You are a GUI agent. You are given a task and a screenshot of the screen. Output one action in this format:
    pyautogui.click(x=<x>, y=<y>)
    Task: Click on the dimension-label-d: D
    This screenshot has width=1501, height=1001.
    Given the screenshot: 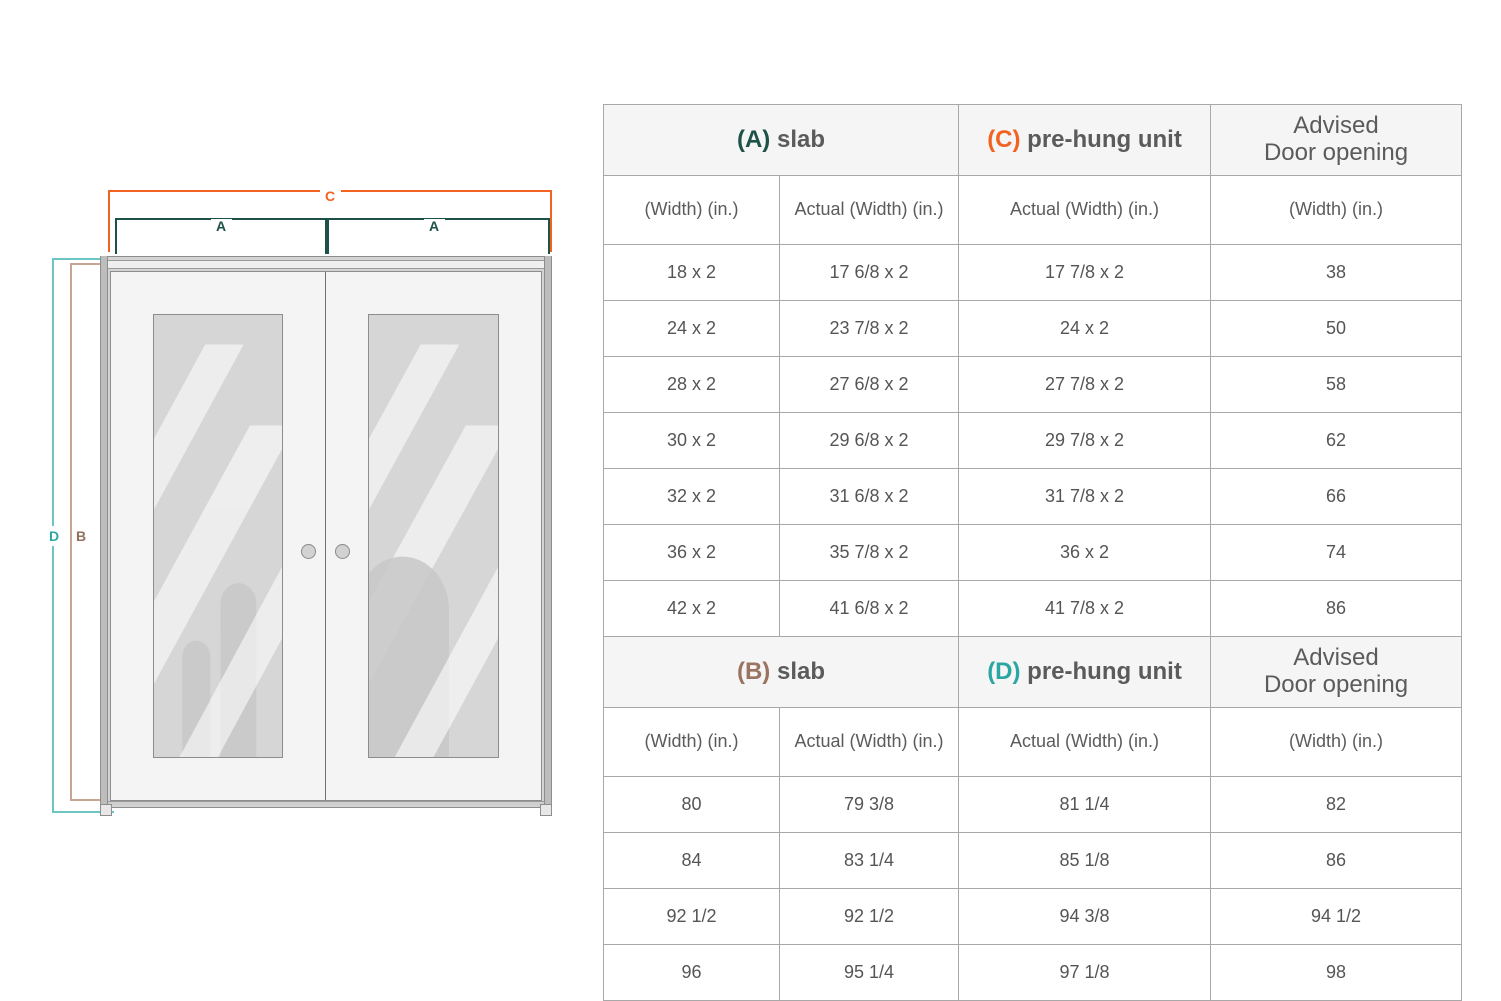 What is the action you would take?
    pyautogui.click(x=54, y=536)
    